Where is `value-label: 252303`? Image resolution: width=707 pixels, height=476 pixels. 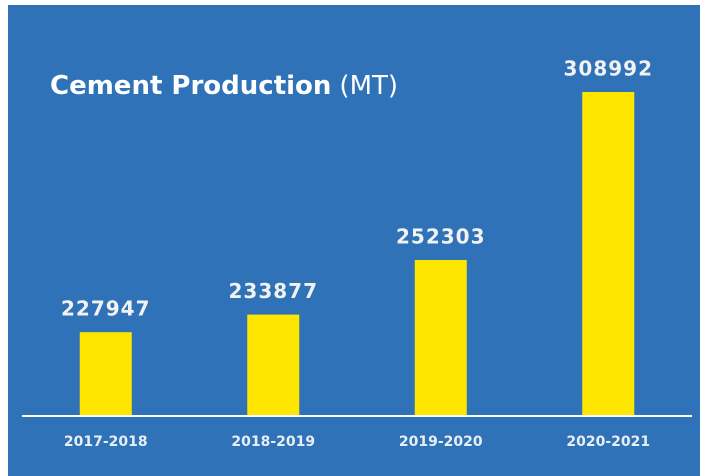 value-label: 252303 is located at coordinates (441, 236).